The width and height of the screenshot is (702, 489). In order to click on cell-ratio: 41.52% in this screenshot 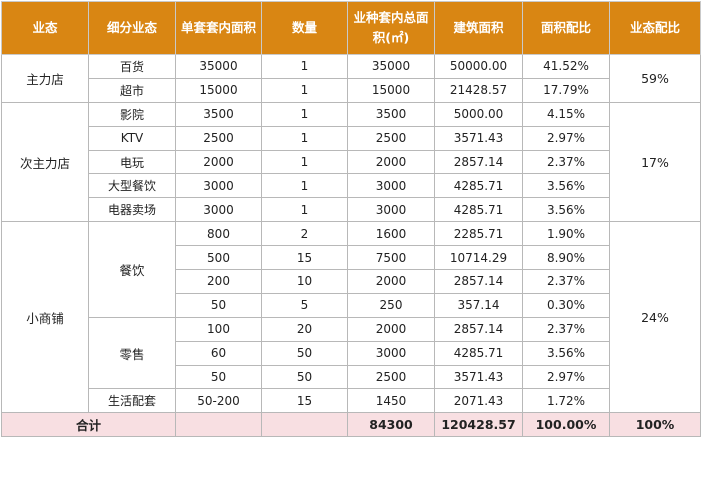, I will do `click(566, 66)`.